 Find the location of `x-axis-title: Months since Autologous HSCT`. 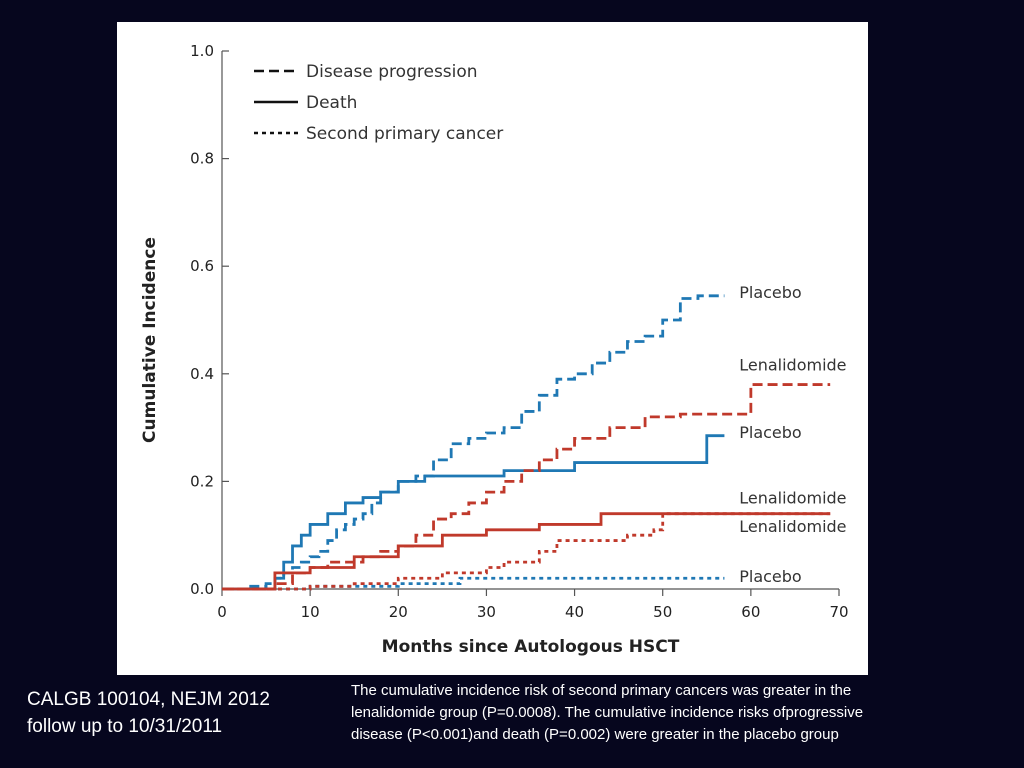

x-axis-title: Months since Autologous HSCT is located at coordinates (531, 647).